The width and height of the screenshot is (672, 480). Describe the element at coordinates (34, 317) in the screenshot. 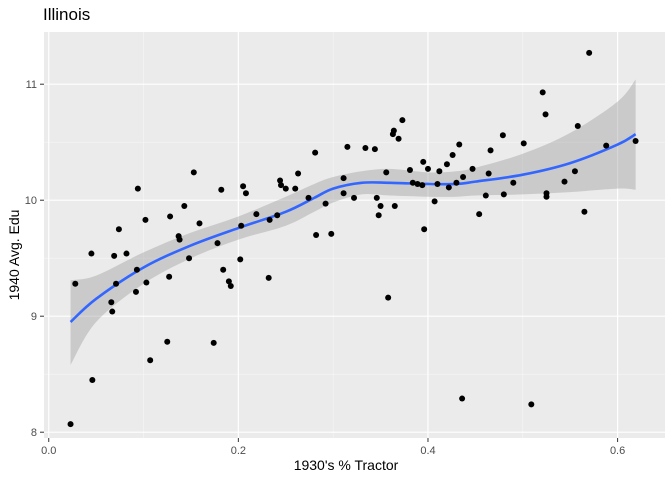

I see `y-tick-label: 9` at that location.